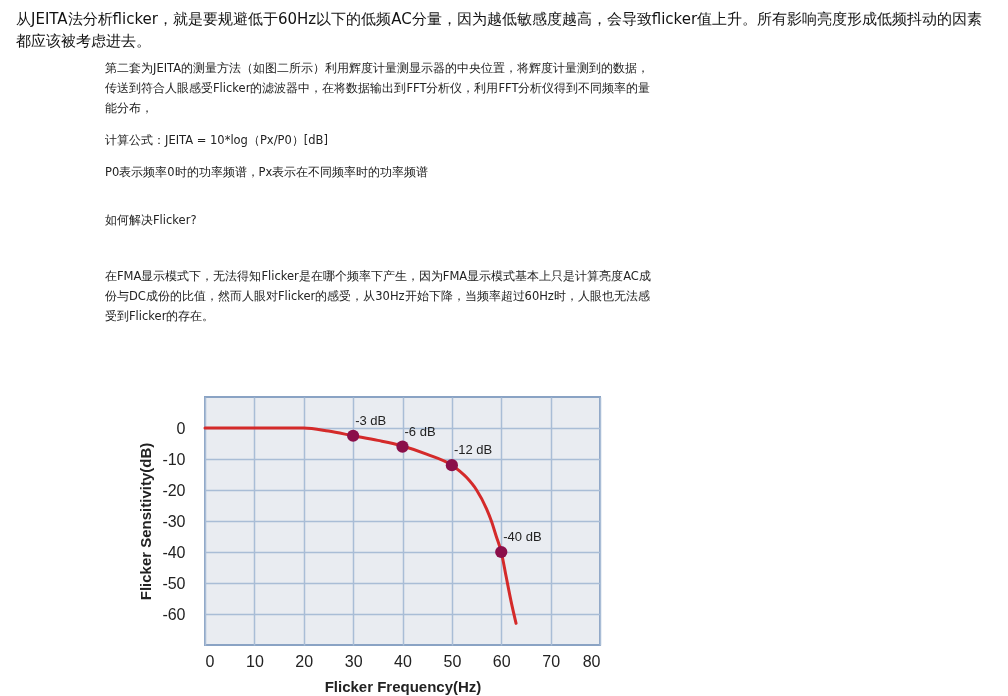 Image resolution: width=1008 pixels, height=696 pixels. What do you see at coordinates (304, 661) in the screenshot?
I see `x-tick-label: 20` at bounding box center [304, 661].